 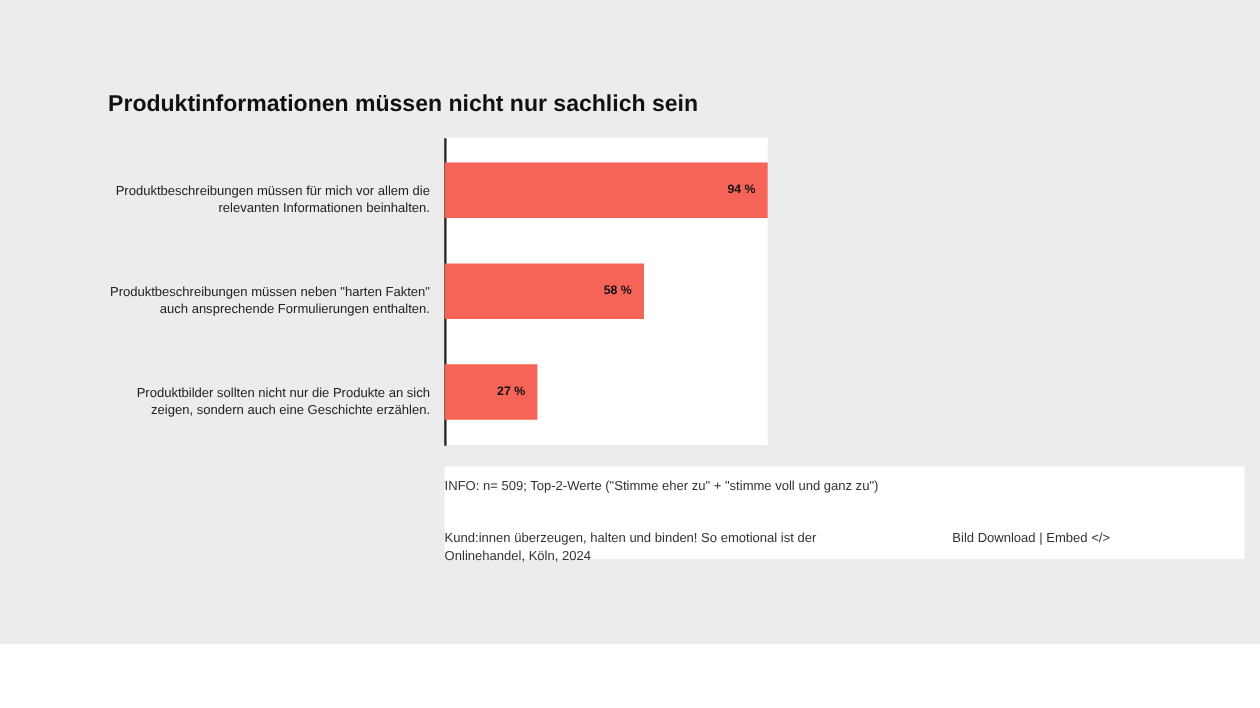 I want to click on chart-title: Produktinformationen müssen nicht nur sachlich sein, so click(x=403, y=105).